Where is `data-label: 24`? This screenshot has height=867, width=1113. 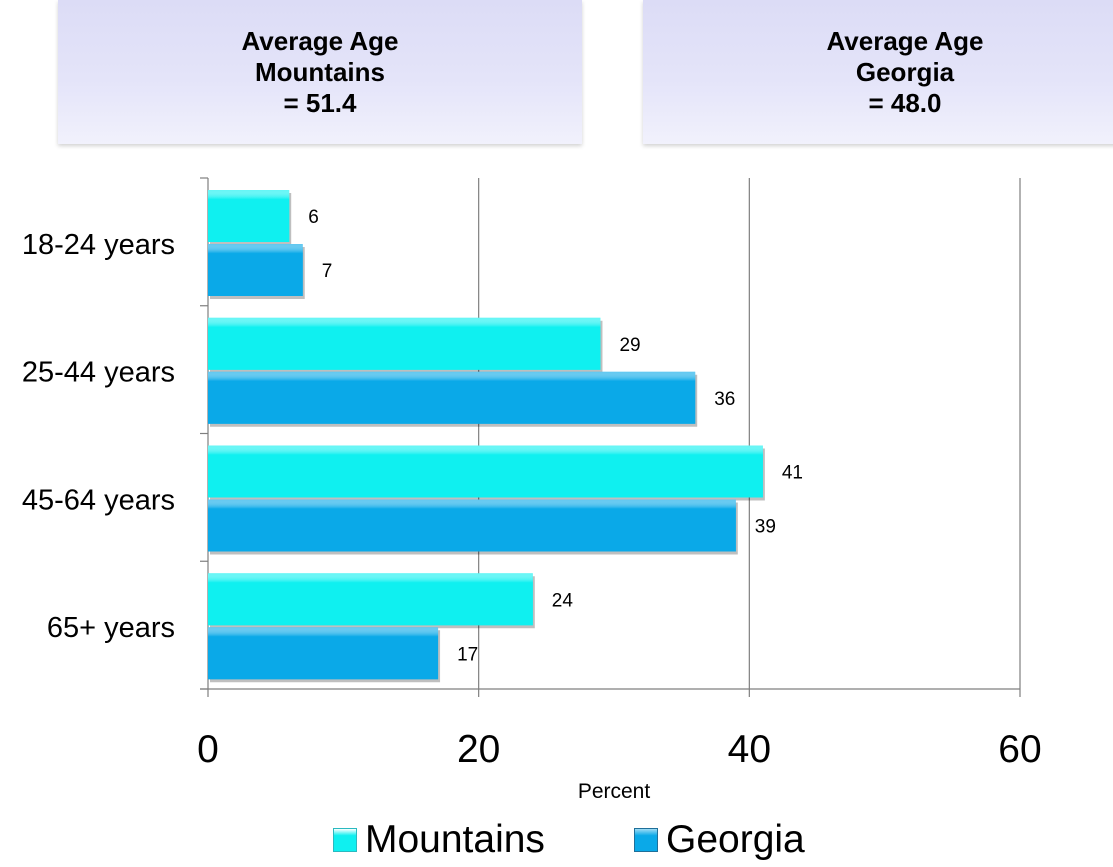
data-label: 24 is located at coordinates (563, 600).